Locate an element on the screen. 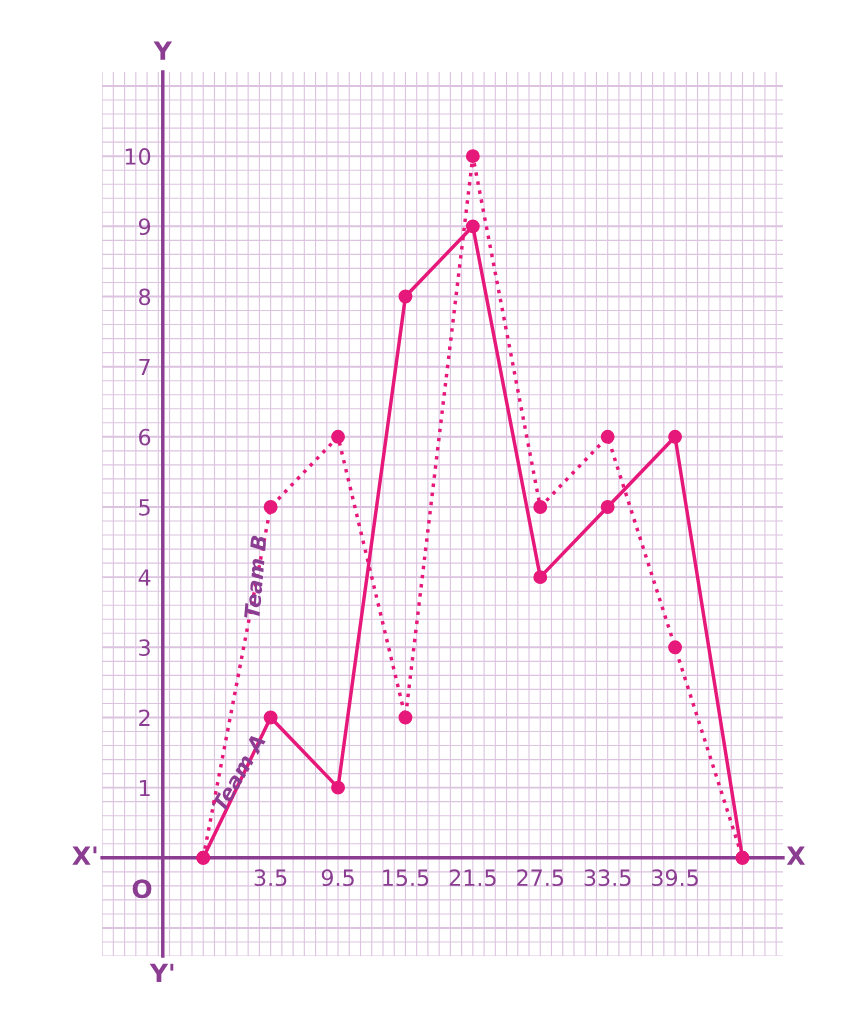  text: X' is located at coordinates (84, 855).